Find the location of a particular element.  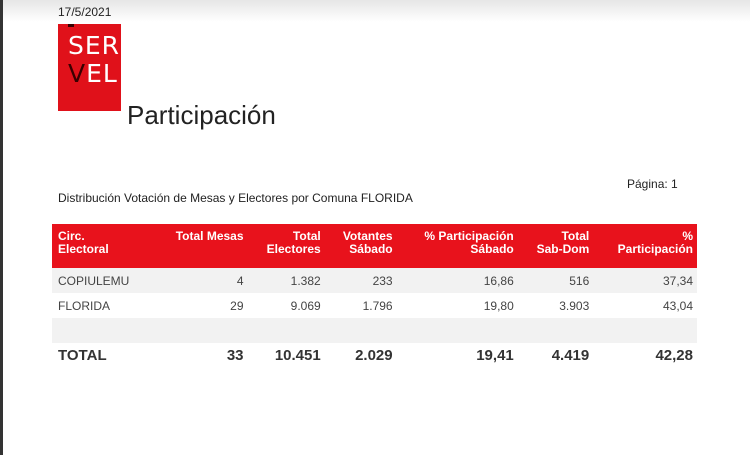

table-row: FLORIDA 29 9.069 1.796 19,80 3.903 43,04 is located at coordinates (374, 305).